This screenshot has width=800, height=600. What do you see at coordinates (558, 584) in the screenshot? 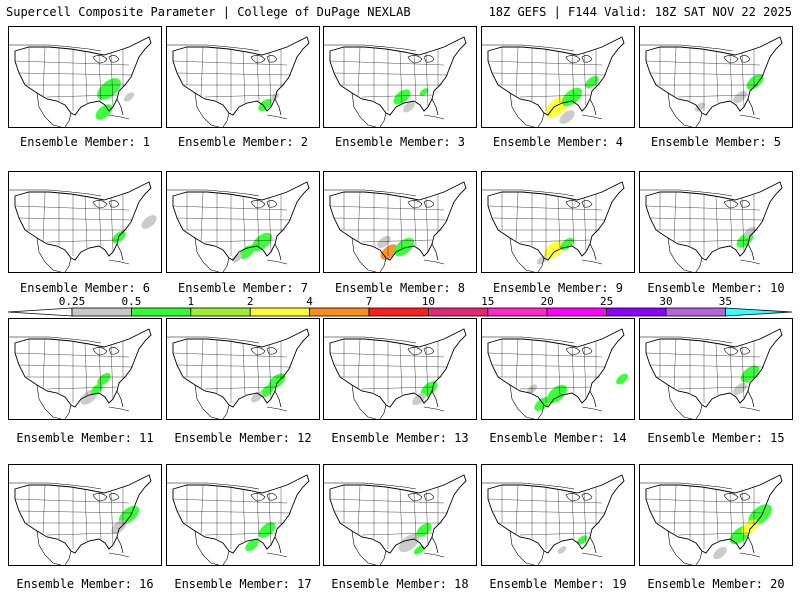
I see `ensemble-member-label: Ensemble Member: 19` at bounding box center [558, 584].